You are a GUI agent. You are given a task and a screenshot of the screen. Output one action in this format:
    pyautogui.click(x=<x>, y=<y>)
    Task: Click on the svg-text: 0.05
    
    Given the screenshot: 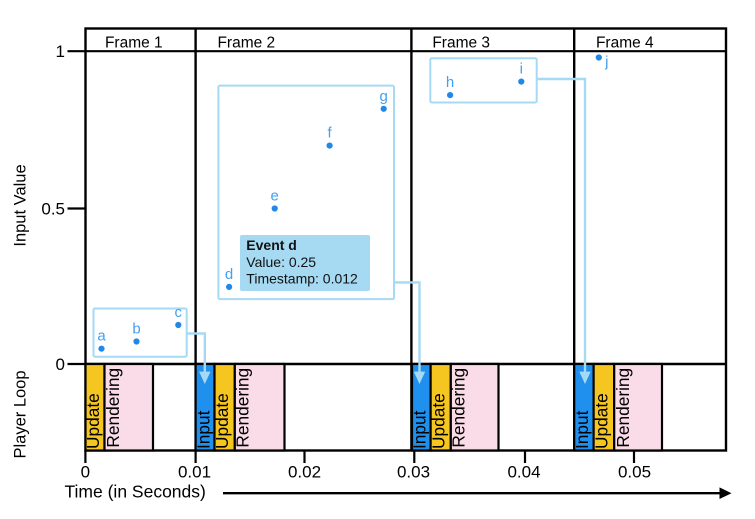 What is the action you would take?
    pyautogui.click(x=634, y=471)
    